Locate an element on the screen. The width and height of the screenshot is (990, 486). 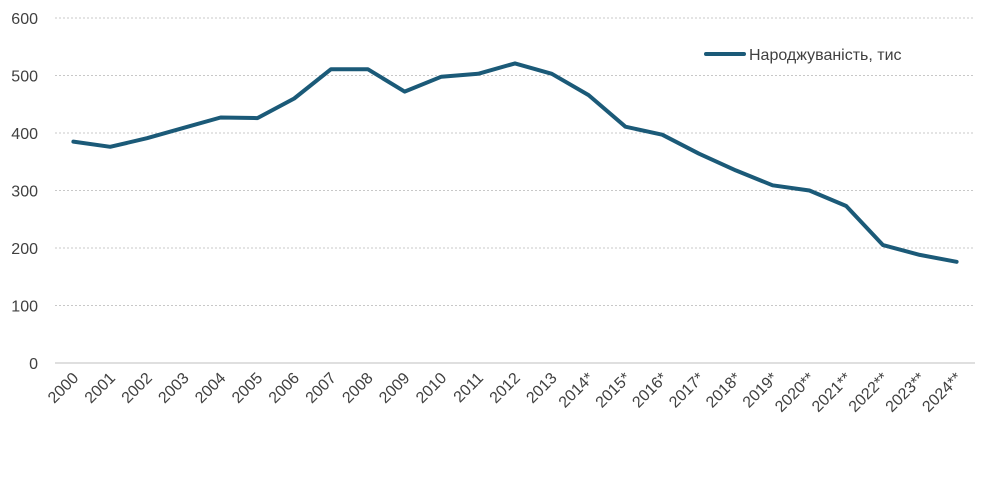
y-tick-label: 0 is located at coordinates (33, 364).